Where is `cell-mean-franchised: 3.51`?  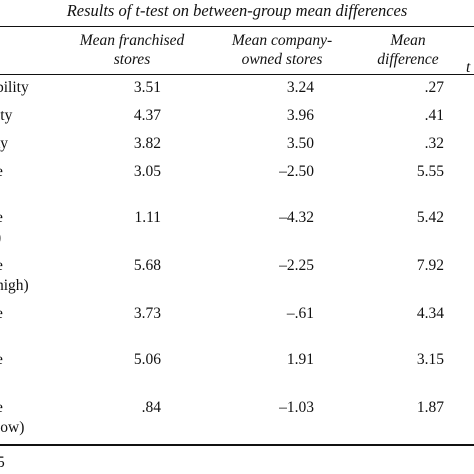
cell-mean-franchised: 3.51 is located at coordinates (147, 87).